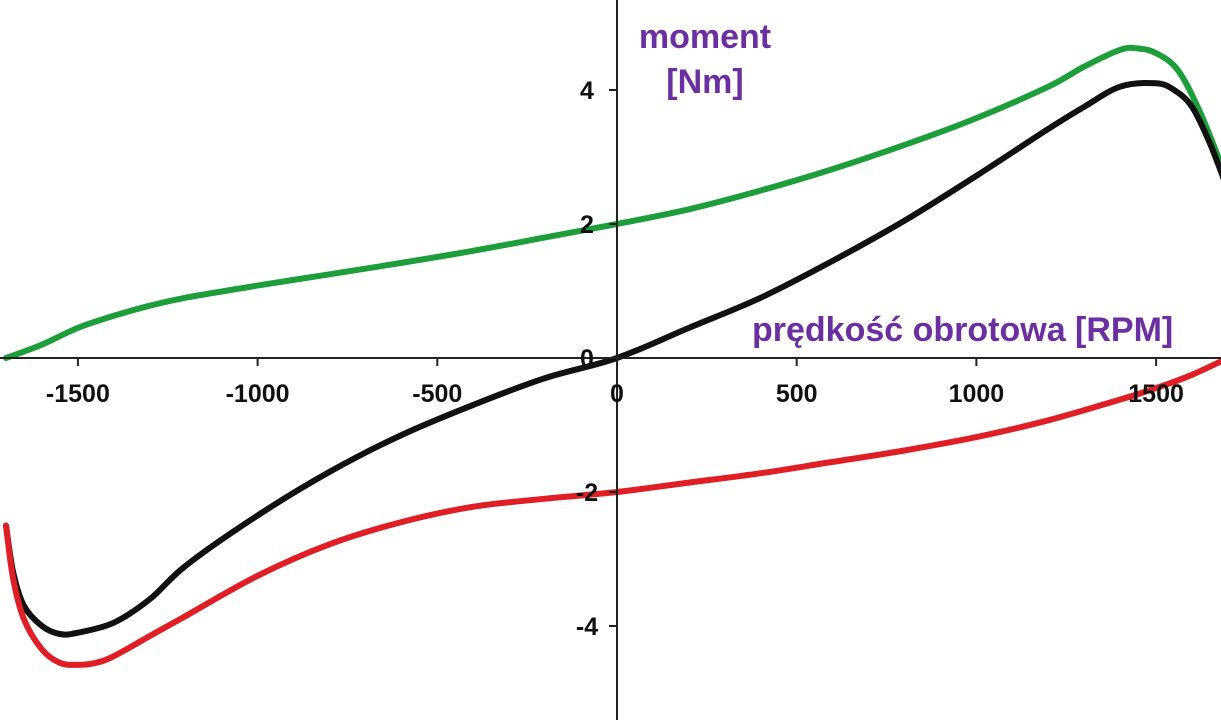  Describe the element at coordinates (587, 493) in the screenshot. I see `y-tick-label: -2` at that location.